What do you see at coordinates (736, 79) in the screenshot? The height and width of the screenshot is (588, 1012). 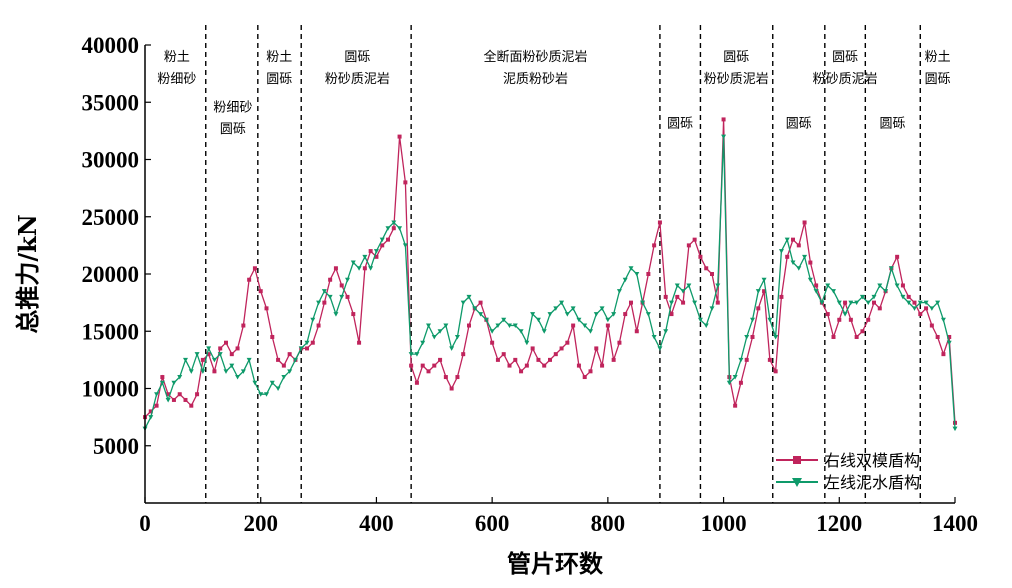 I see `zone-label: 粉砂质泥岩` at bounding box center [736, 79].